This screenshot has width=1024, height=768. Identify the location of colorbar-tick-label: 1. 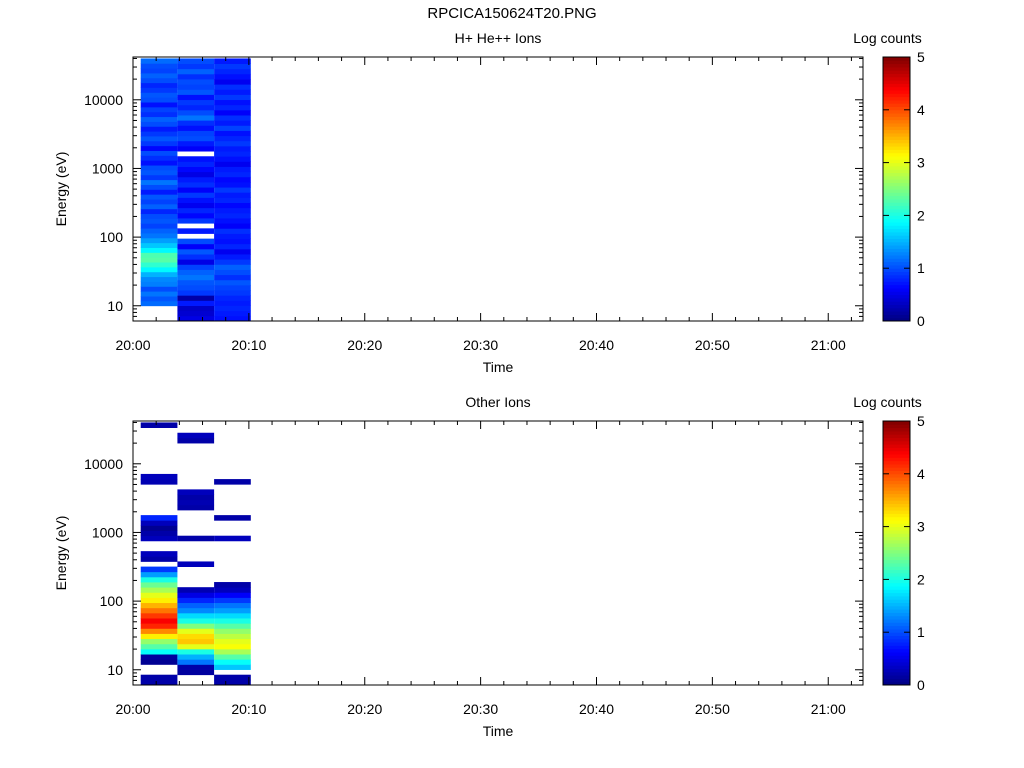
(921, 632).